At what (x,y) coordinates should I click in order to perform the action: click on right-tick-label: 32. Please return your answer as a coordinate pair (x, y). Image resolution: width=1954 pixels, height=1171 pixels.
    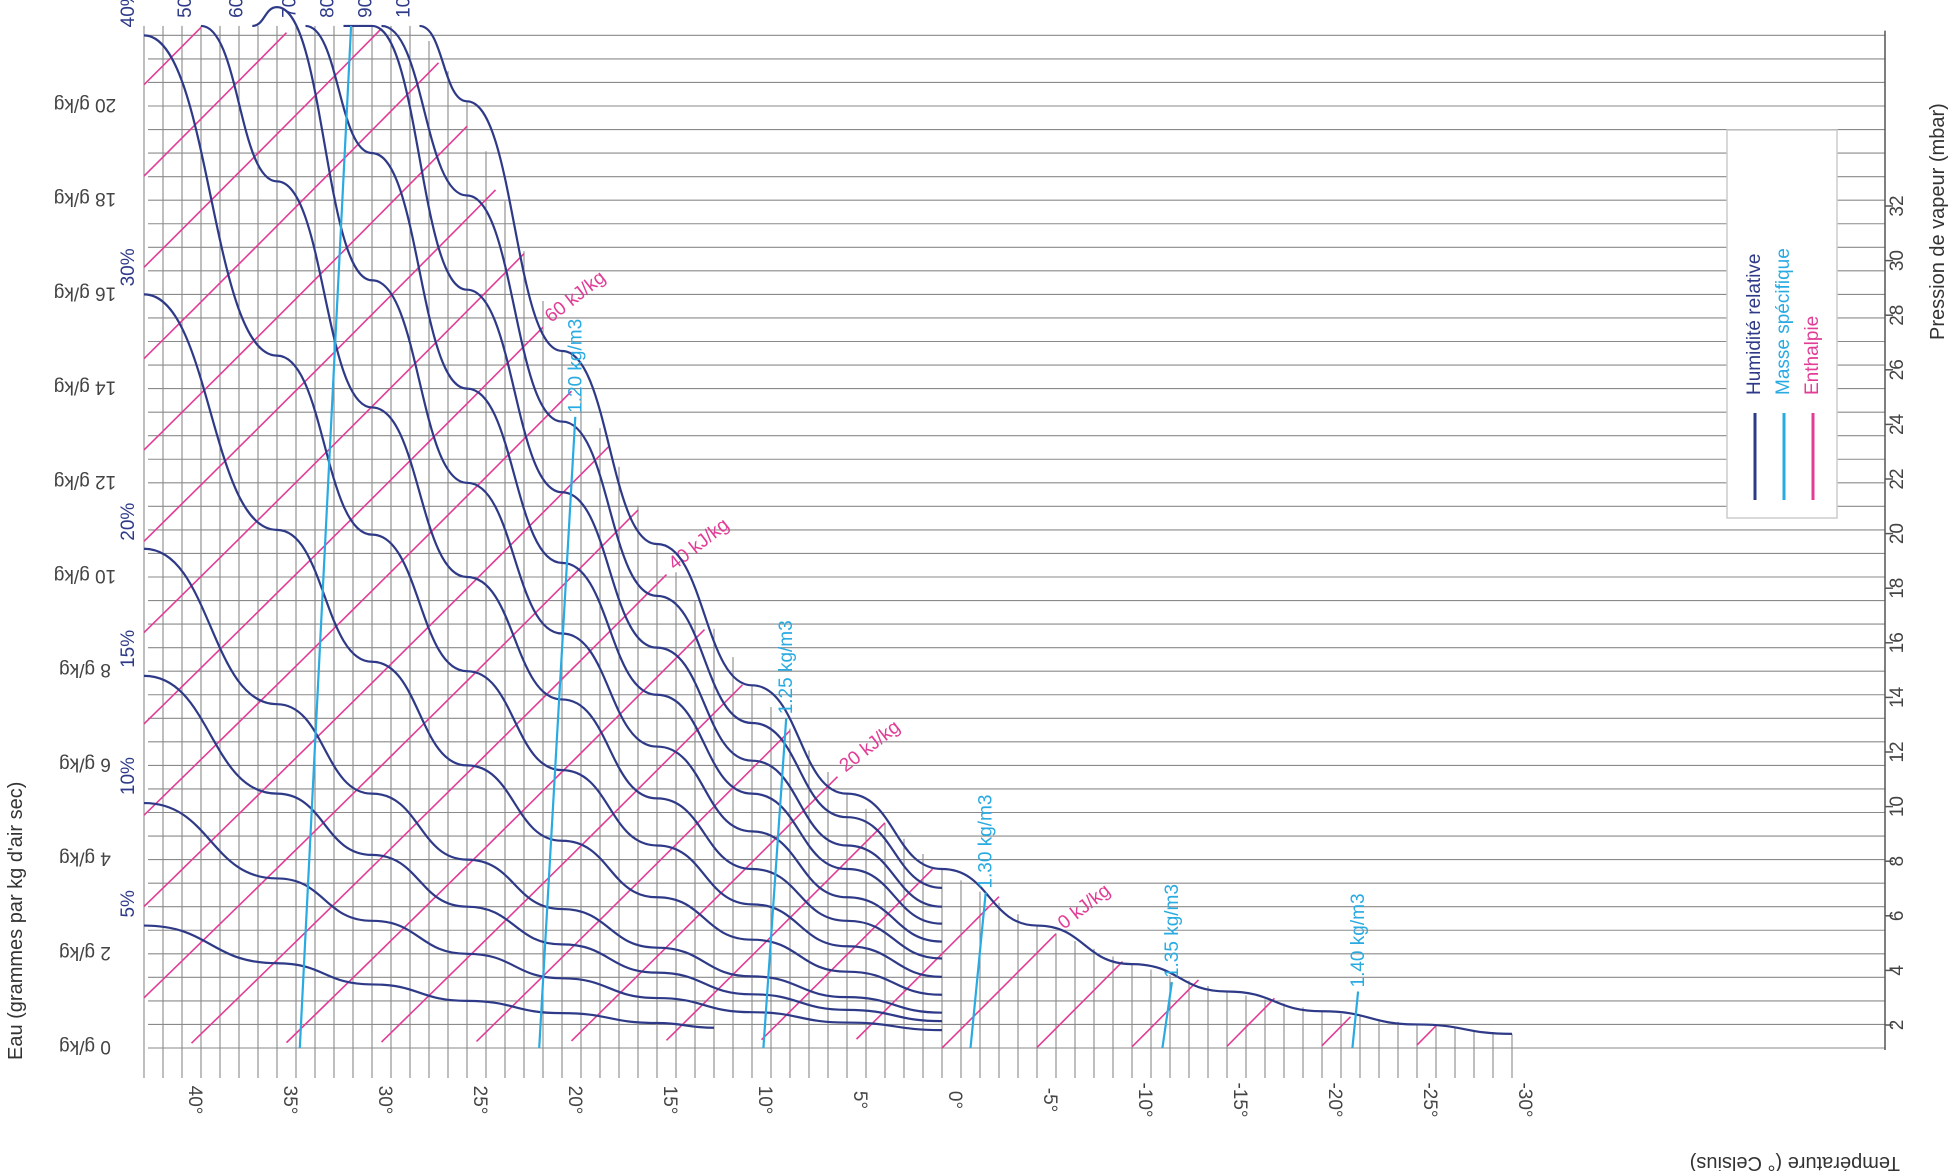
    Looking at the image, I should click on (1897, 205).